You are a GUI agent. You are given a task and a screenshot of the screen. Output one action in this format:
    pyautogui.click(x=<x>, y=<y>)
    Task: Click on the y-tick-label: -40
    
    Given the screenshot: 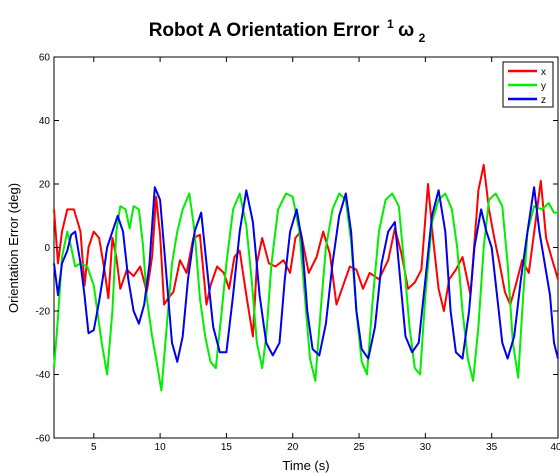 What is the action you would take?
    pyautogui.click(x=43, y=375)
    